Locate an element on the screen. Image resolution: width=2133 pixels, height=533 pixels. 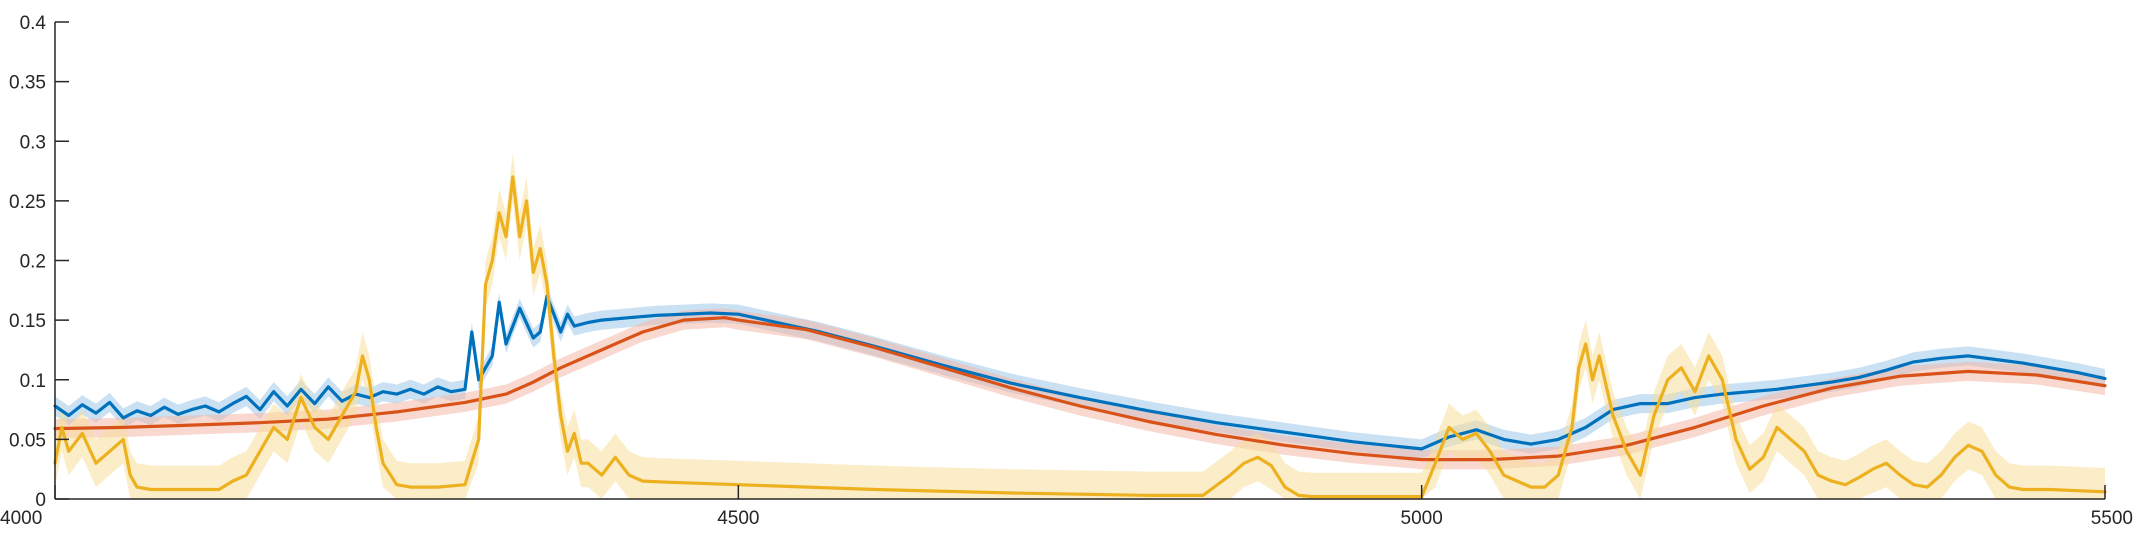
x-tick-label: 5000 is located at coordinates (1422, 518).